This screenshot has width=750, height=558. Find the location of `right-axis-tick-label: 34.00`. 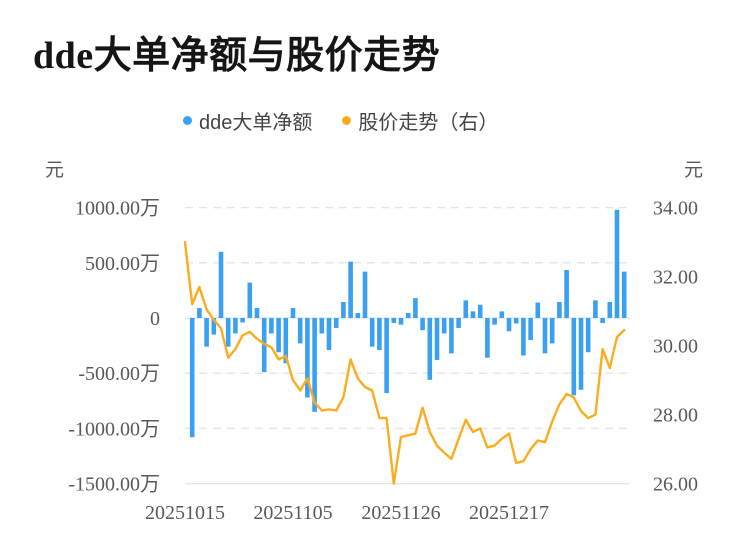

right-axis-tick-label: 34.00 is located at coordinates (675, 209).